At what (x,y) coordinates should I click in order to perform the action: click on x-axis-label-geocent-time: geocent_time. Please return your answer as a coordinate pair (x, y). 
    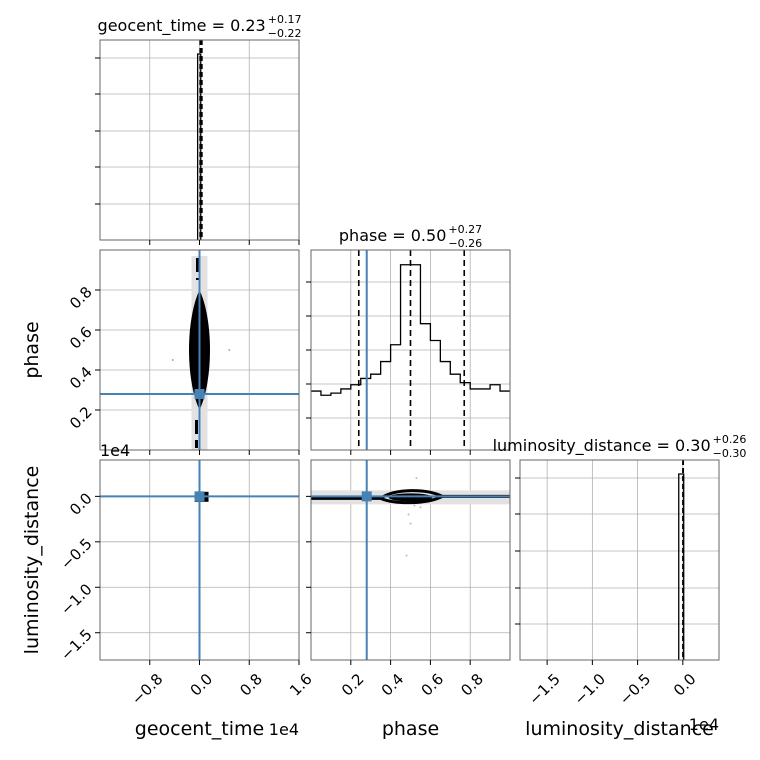
    Looking at the image, I should click on (199, 729).